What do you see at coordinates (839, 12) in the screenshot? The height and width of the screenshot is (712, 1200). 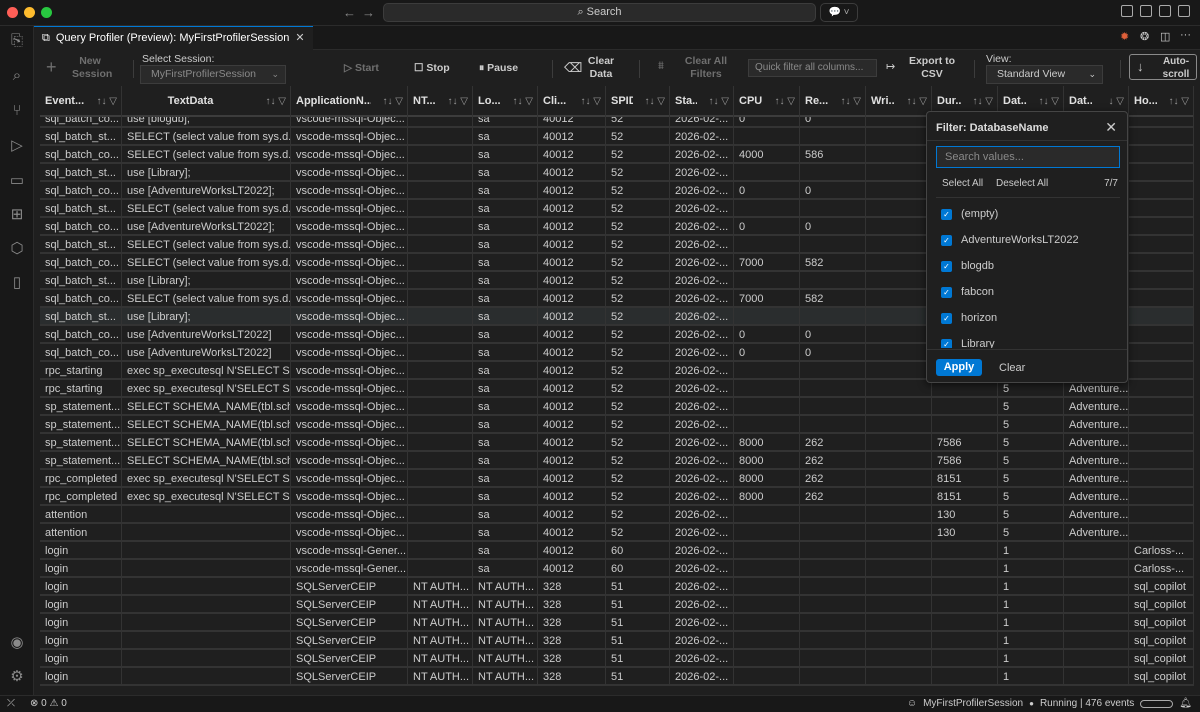 I see `copilot-menu-button: 💬 ˅` at bounding box center [839, 12].